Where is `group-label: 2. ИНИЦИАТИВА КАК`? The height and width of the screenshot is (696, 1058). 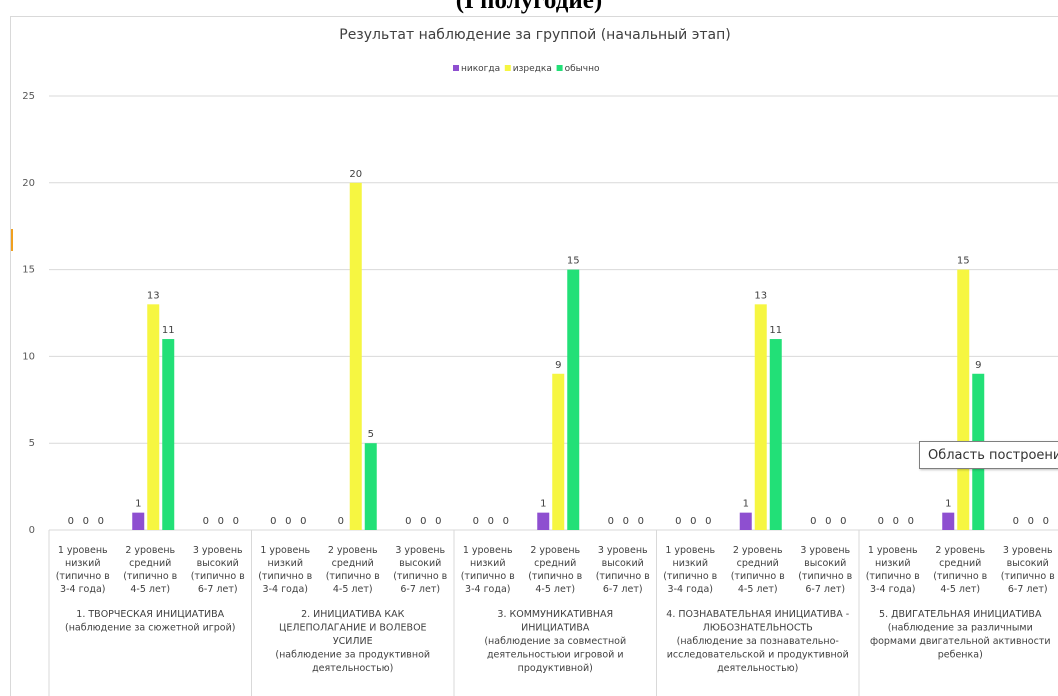 group-label: 2. ИНИЦИАТИВА КАК is located at coordinates (353, 614).